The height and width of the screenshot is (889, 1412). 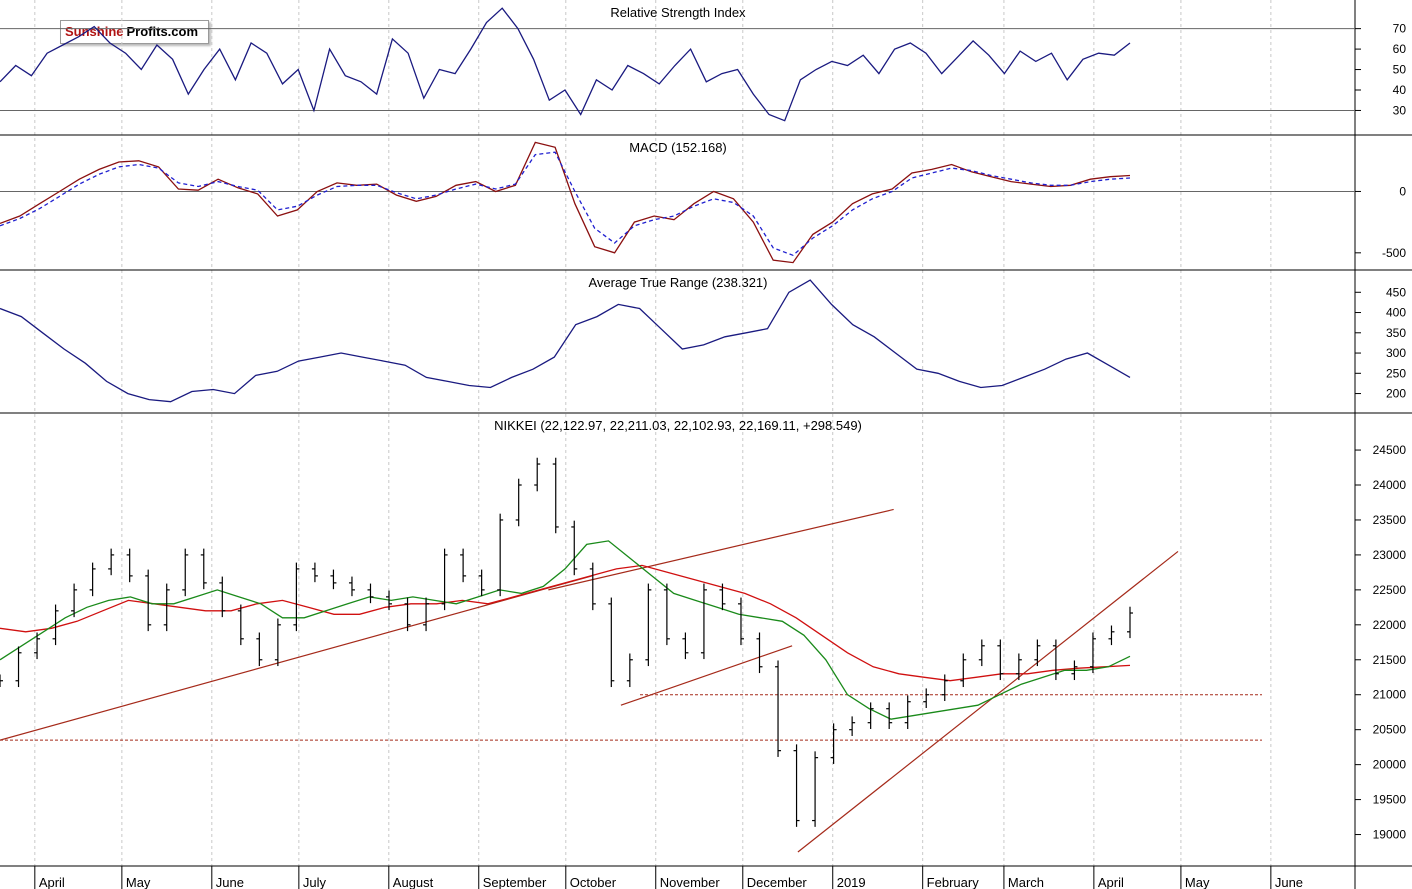 What do you see at coordinates (1400, 90) in the screenshot?
I see `y-tick-label: 40` at bounding box center [1400, 90].